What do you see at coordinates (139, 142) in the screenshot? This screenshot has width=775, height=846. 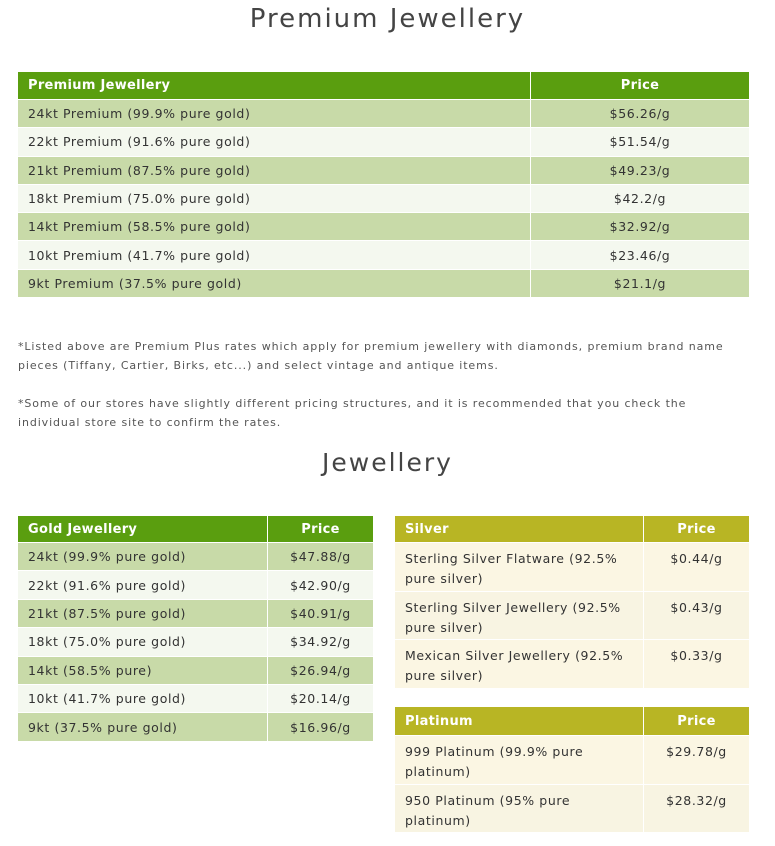 I see `item-cell: 22kt Premium (91.6% pure gold)` at bounding box center [139, 142].